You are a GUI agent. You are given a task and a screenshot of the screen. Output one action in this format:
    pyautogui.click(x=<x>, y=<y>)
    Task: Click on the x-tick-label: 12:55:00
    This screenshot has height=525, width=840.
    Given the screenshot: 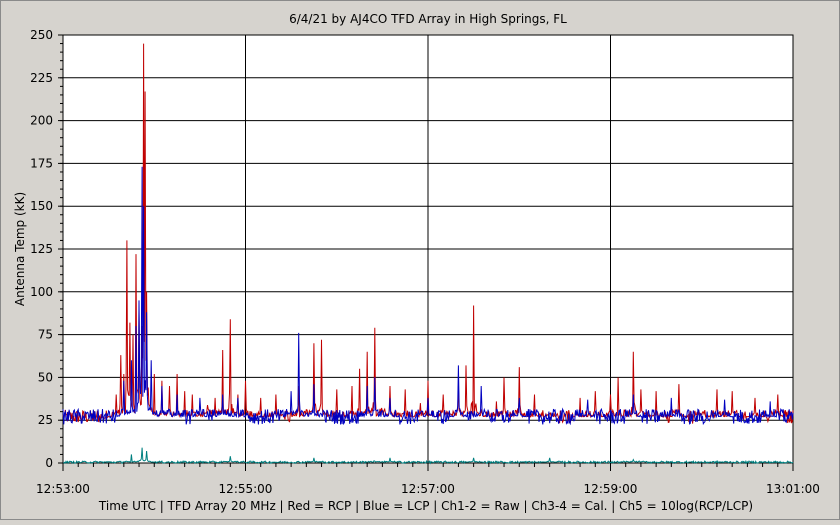 What is the action you would take?
    pyautogui.click(x=246, y=489)
    